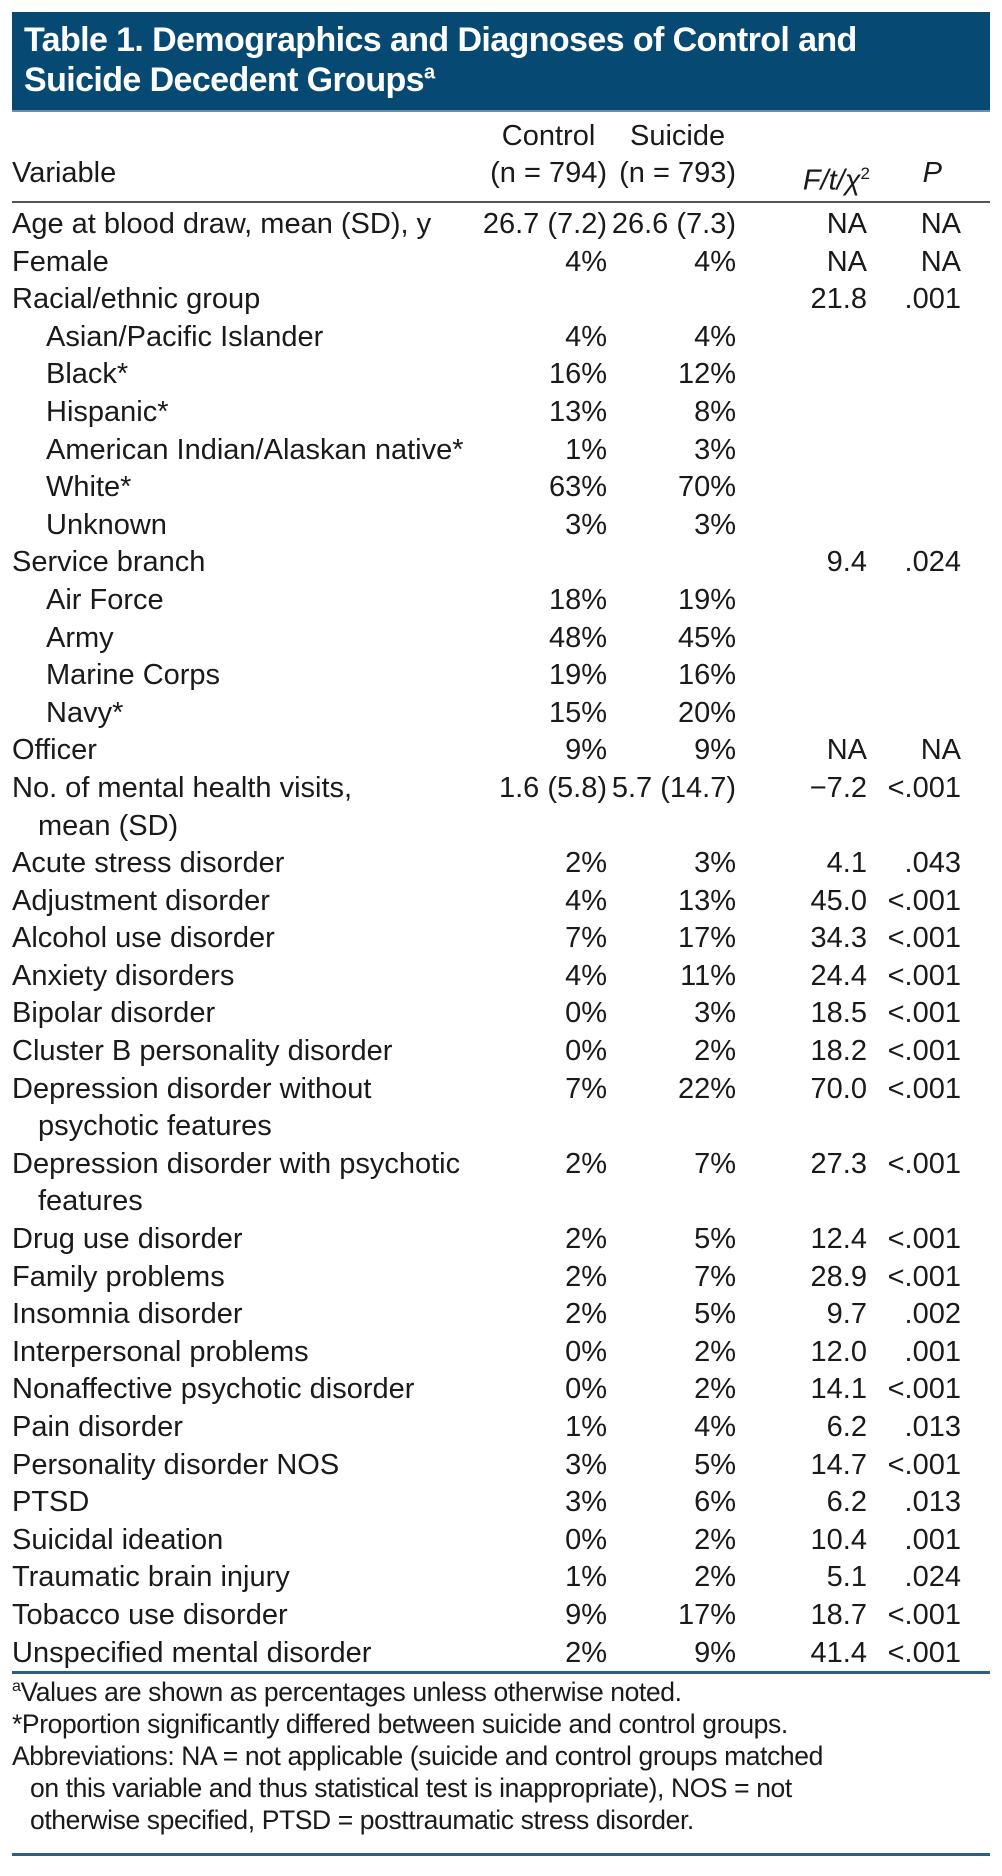 Image resolution: width=1002 pixels, height=1876 pixels. I want to click on row-label: American Indian/Alaskan native*, so click(255, 449).